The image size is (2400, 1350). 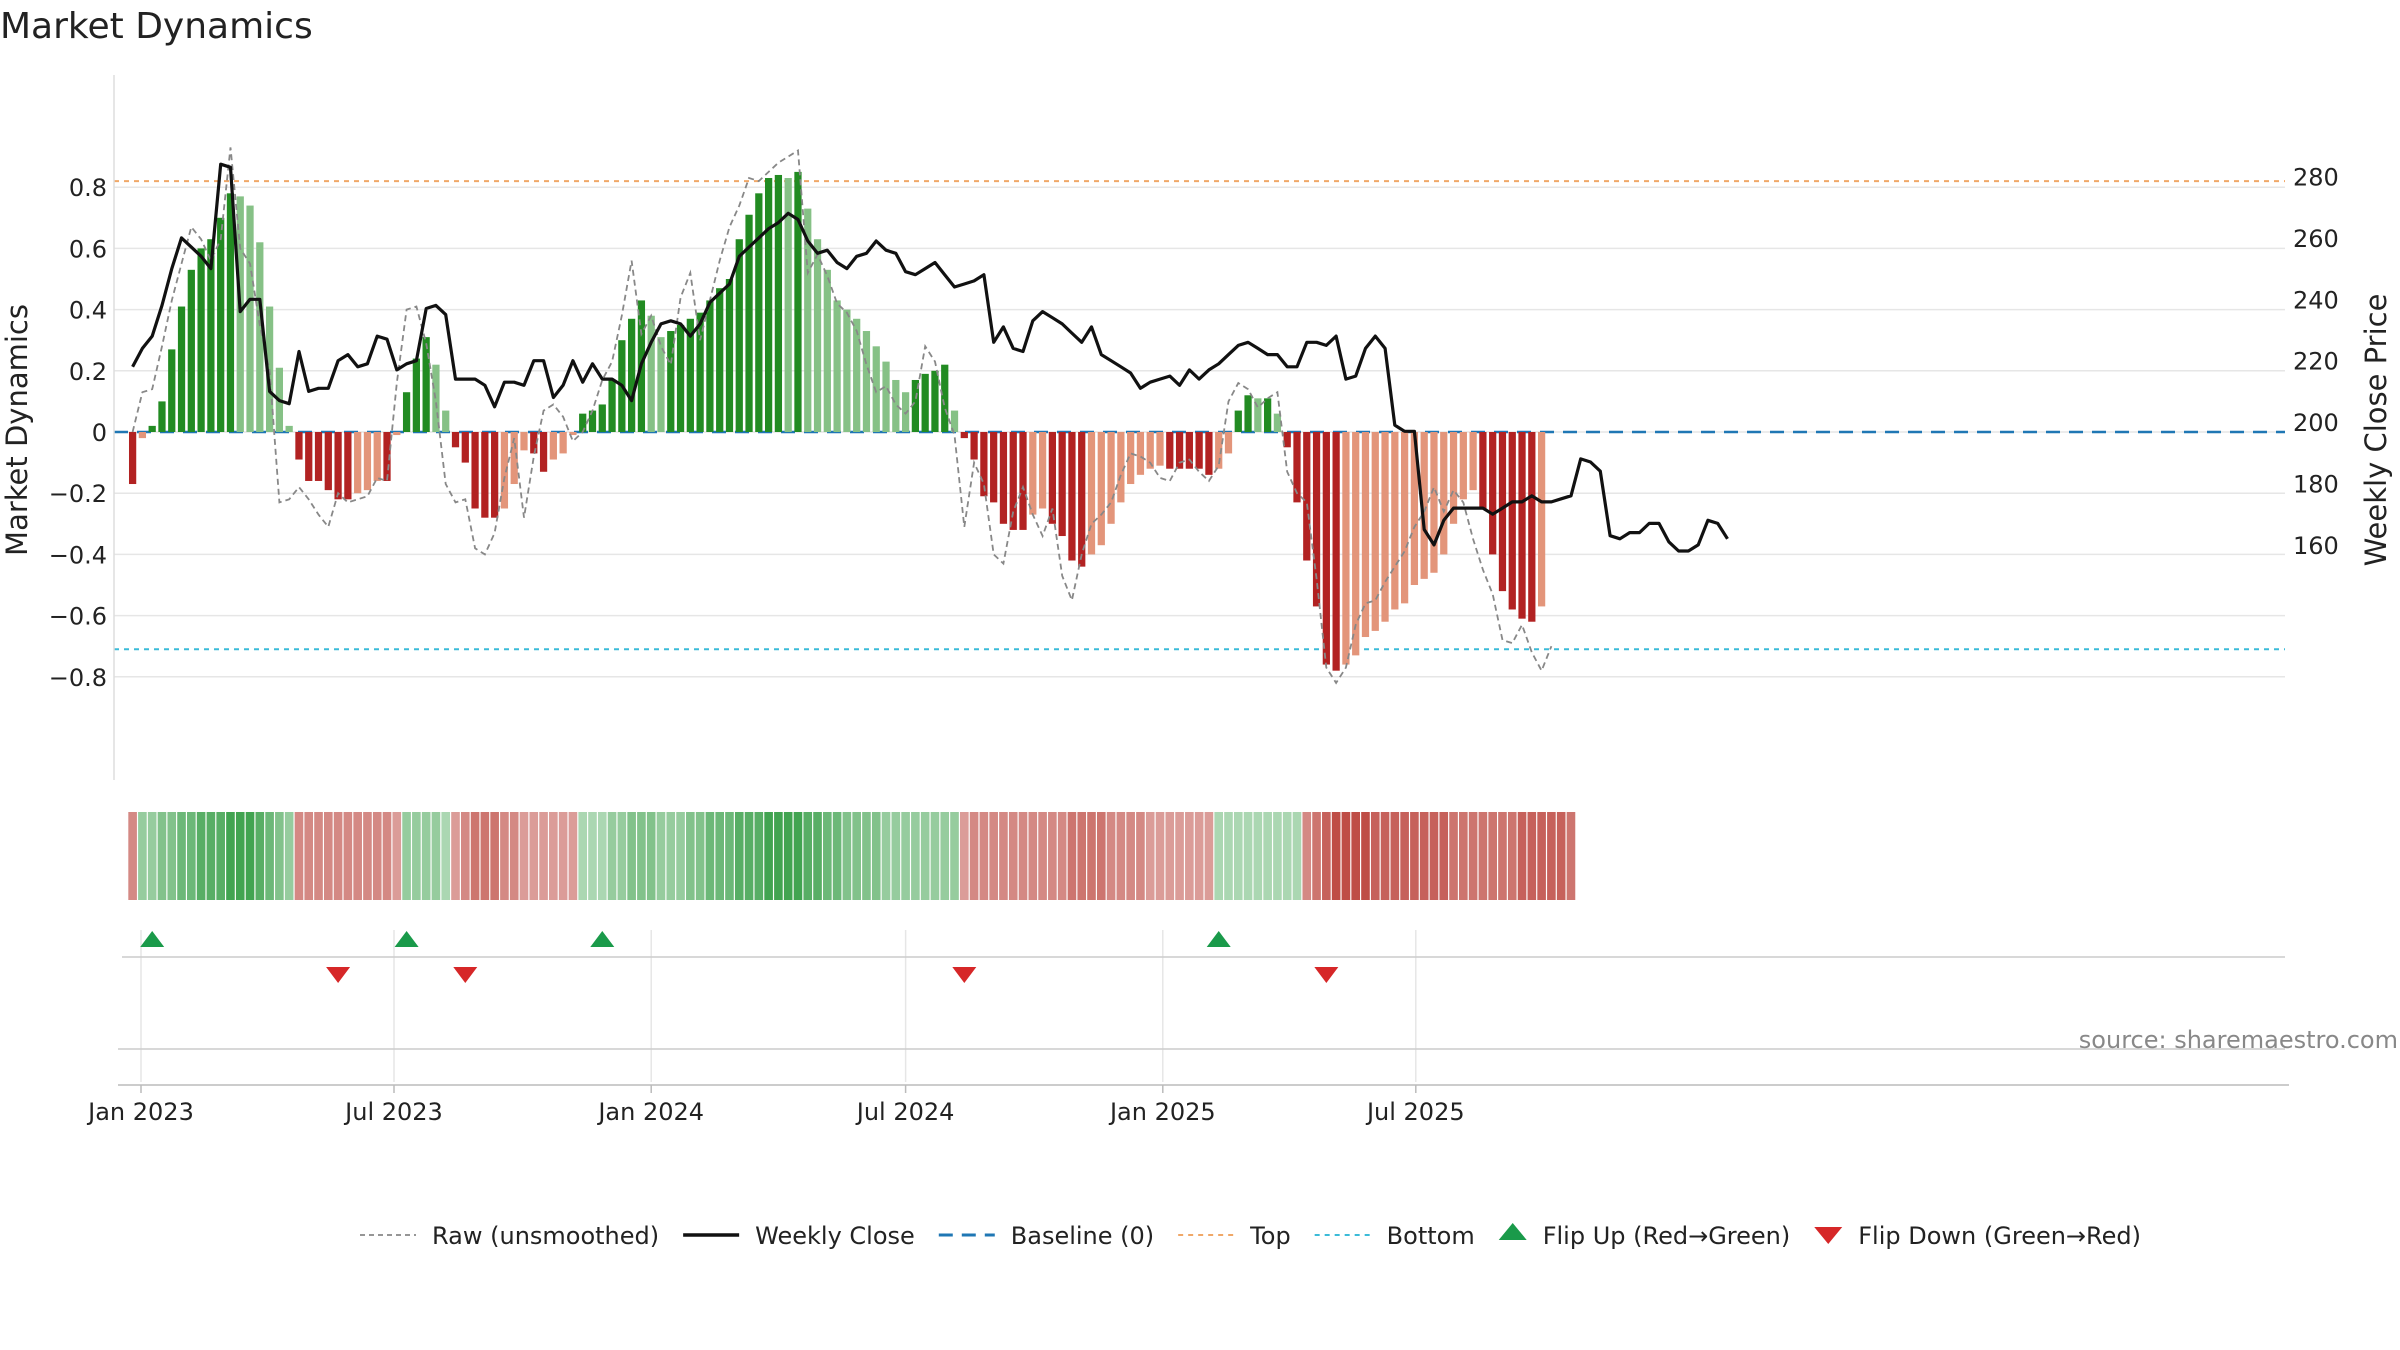 What do you see at coordinates (88, 188) in the screenshot?
I see `y-tick-label-left: 0.8` at bounding box center [88, 188].